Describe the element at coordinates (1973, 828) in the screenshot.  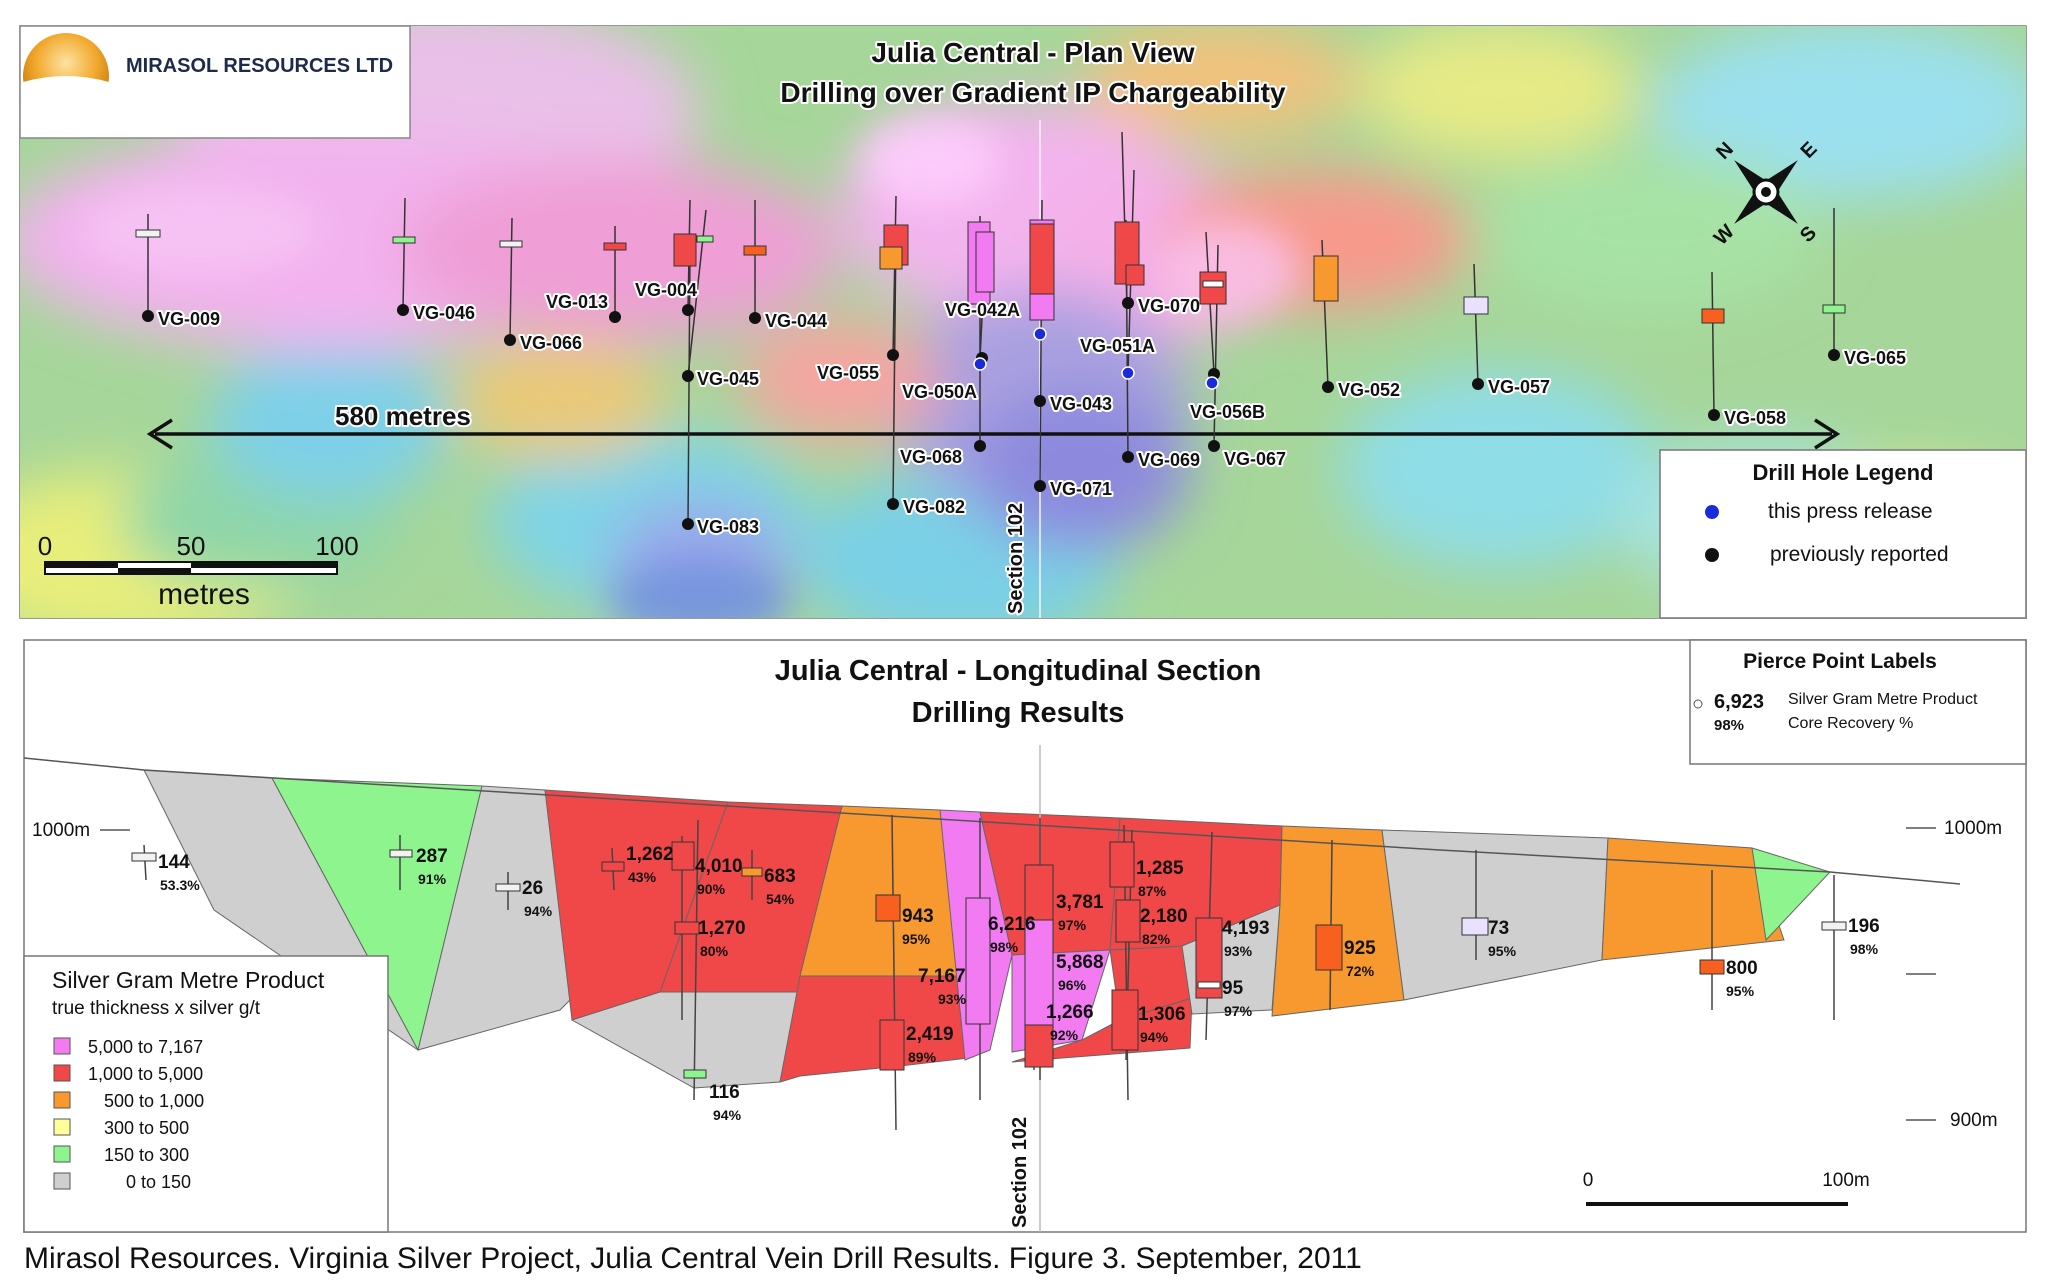
I see `elev-1000-right: 1000m` at that location.